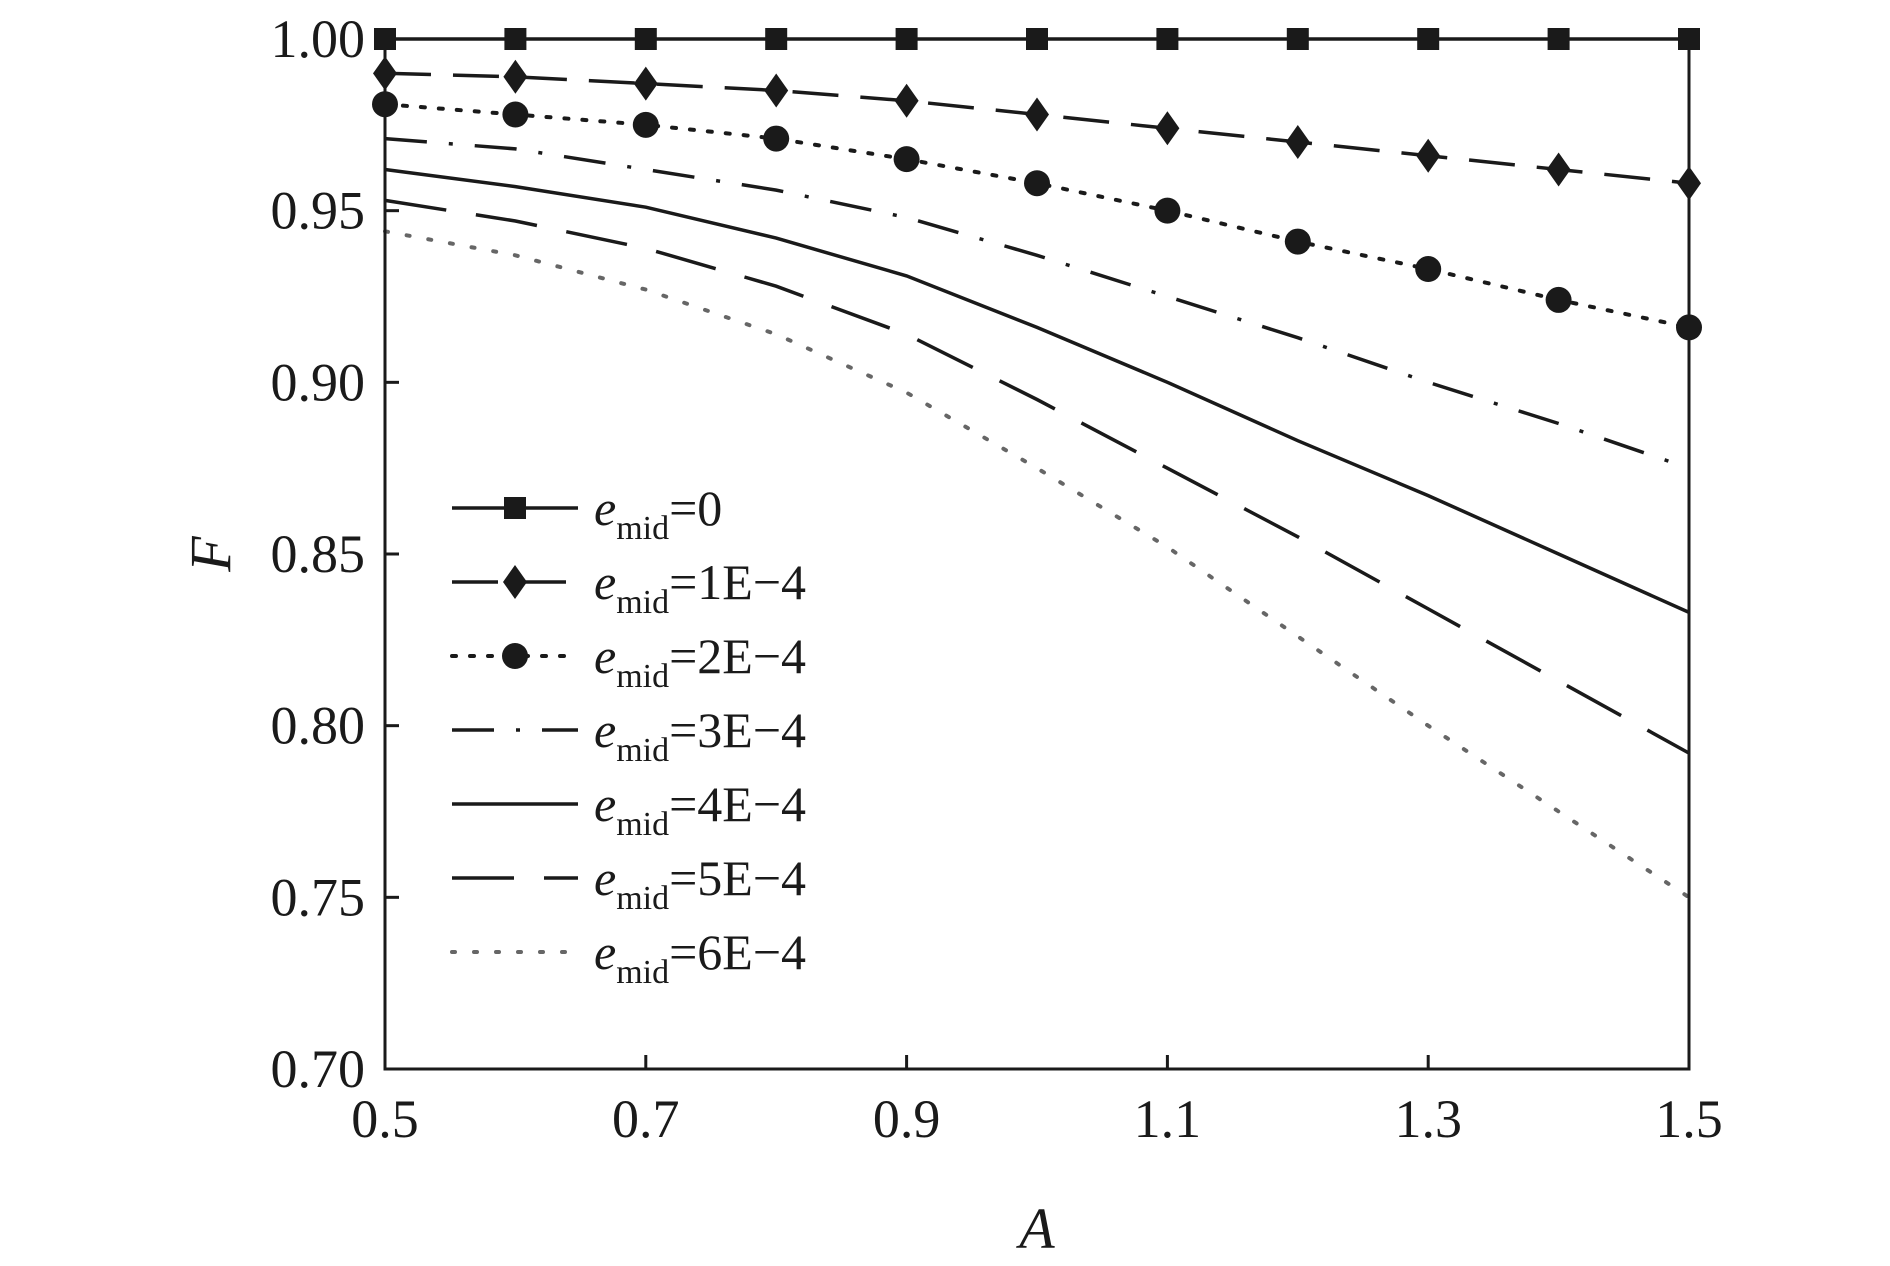 The width and height of the screenshot is (1890, 1266). What do you see at coordinates (318, 39) in the screenshot?
I see `y-tick-label: 1.00` at bounding box center [318, 39].